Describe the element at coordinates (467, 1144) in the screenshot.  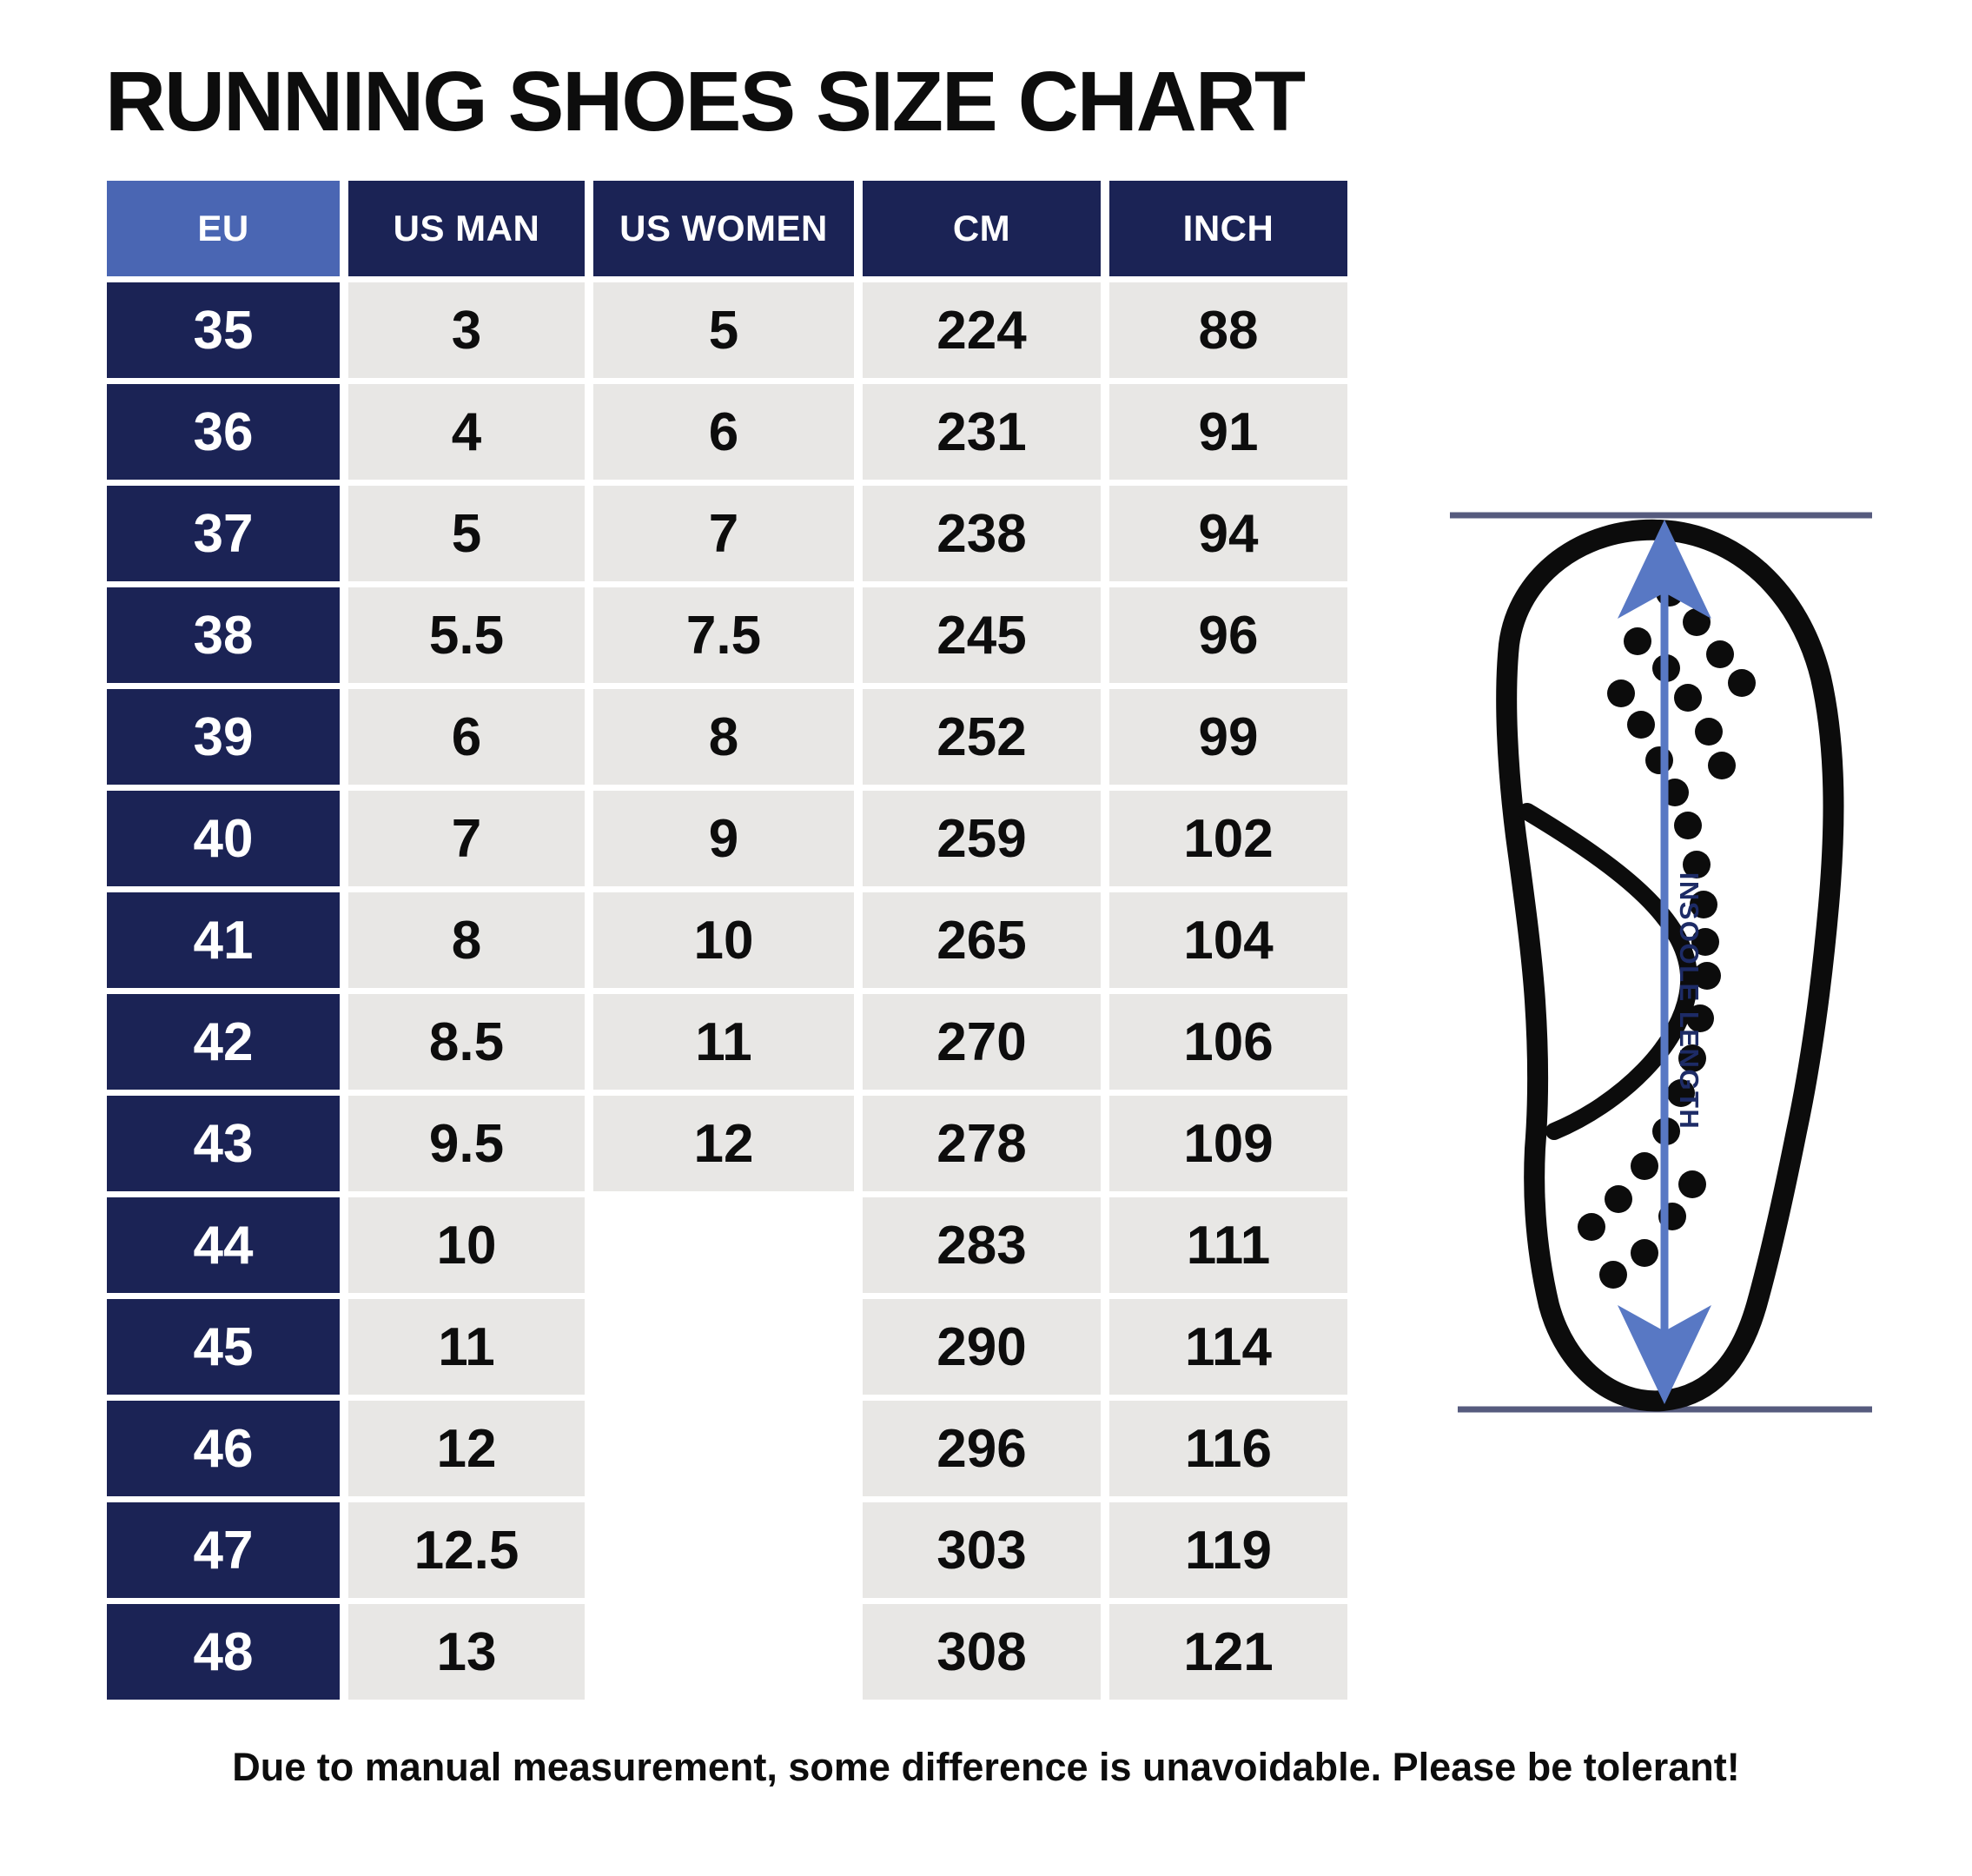
I see `size-value-cell: 9.5` at that location.